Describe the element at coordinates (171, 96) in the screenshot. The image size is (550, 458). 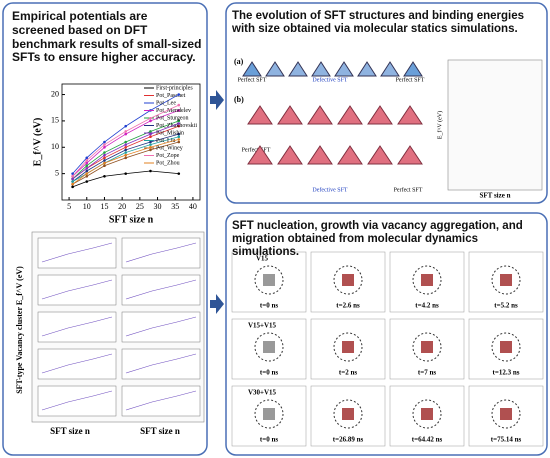
I see `legend-label: Pot_Pascuet` at that location.